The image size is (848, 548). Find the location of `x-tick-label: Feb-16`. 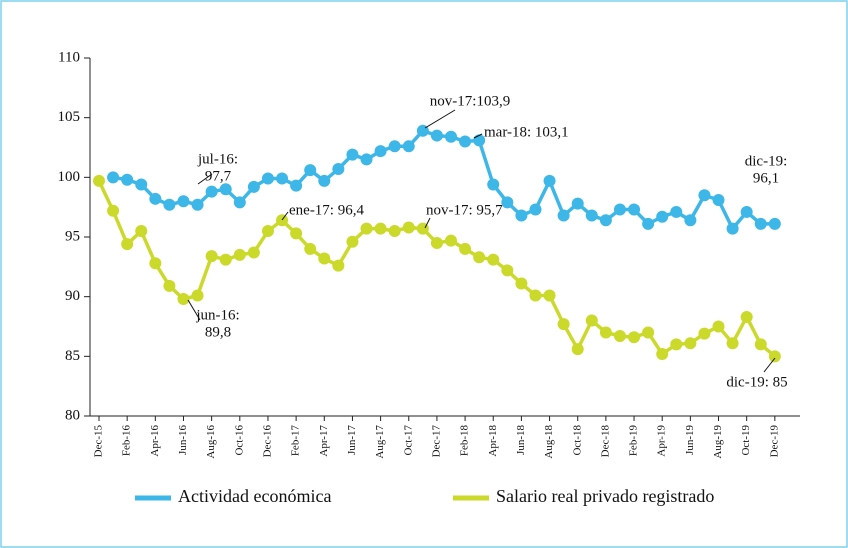

x-tick-label: Feb-16 is located at coordinates (127, 441).